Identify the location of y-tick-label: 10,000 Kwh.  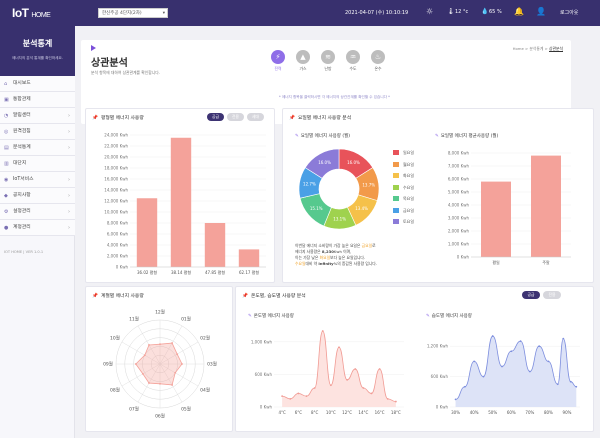
(116, 212).